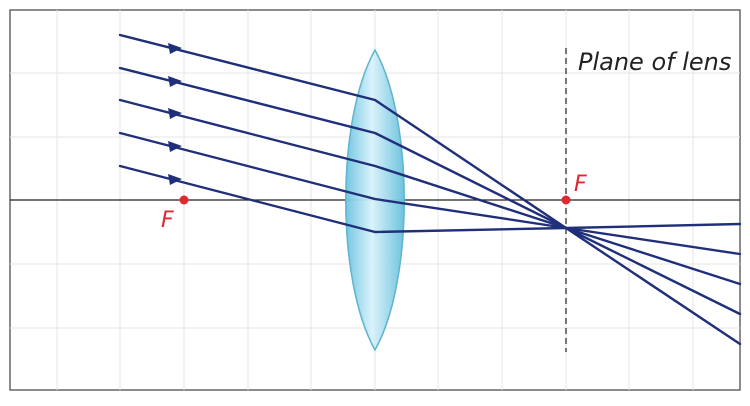 This screenshot has width=750, height=406. I want to click on focal-point-left, so click(184, 200).